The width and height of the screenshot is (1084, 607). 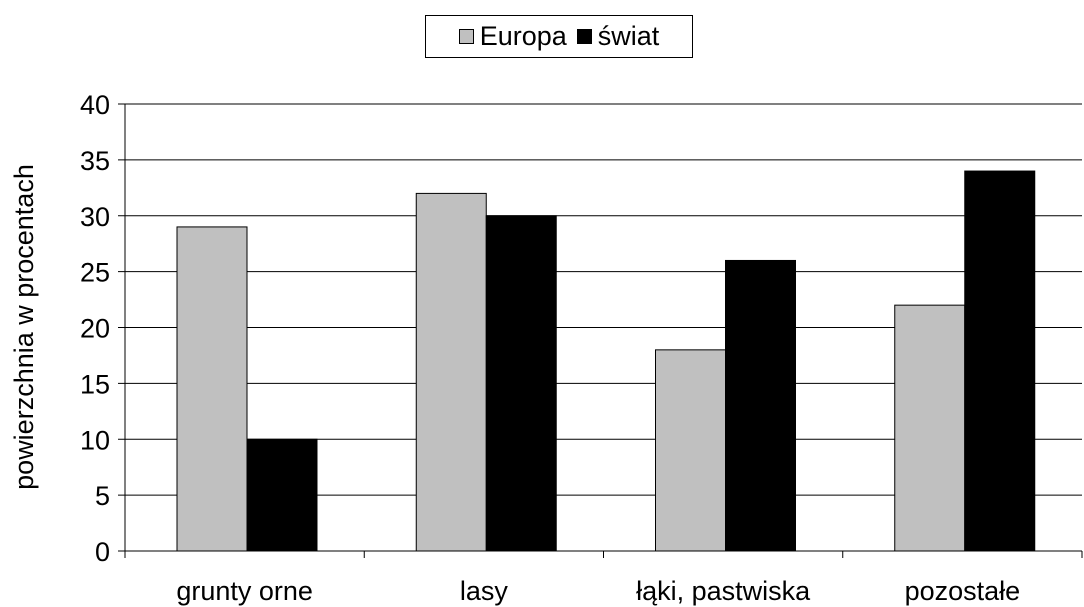 I want to click on x-tick-labels: grunty orne lasy łąki, pastwiska pozostałe, so click(x=598, y=591).